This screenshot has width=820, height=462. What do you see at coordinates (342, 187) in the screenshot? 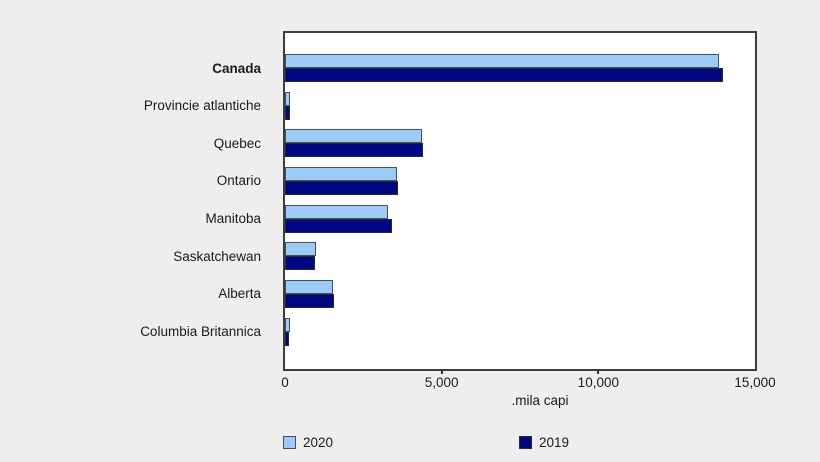
I see `bar-2019-ontario` at bounding box center [342, 187].